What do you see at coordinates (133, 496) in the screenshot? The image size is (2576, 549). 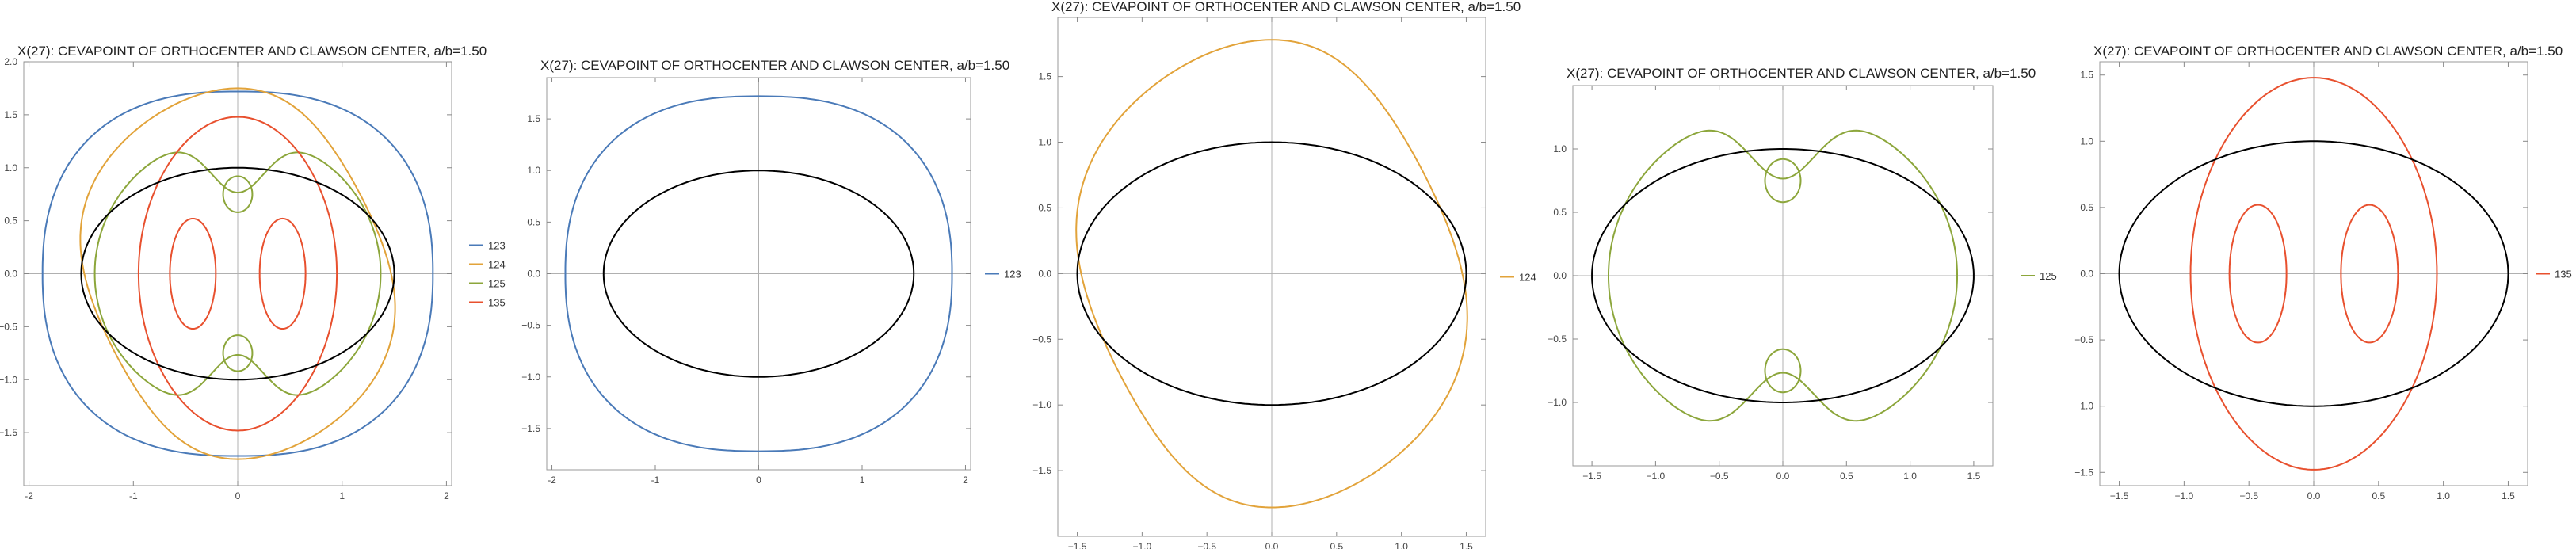 I see `x-tick-label: -1` at bounding box center [133, 496].